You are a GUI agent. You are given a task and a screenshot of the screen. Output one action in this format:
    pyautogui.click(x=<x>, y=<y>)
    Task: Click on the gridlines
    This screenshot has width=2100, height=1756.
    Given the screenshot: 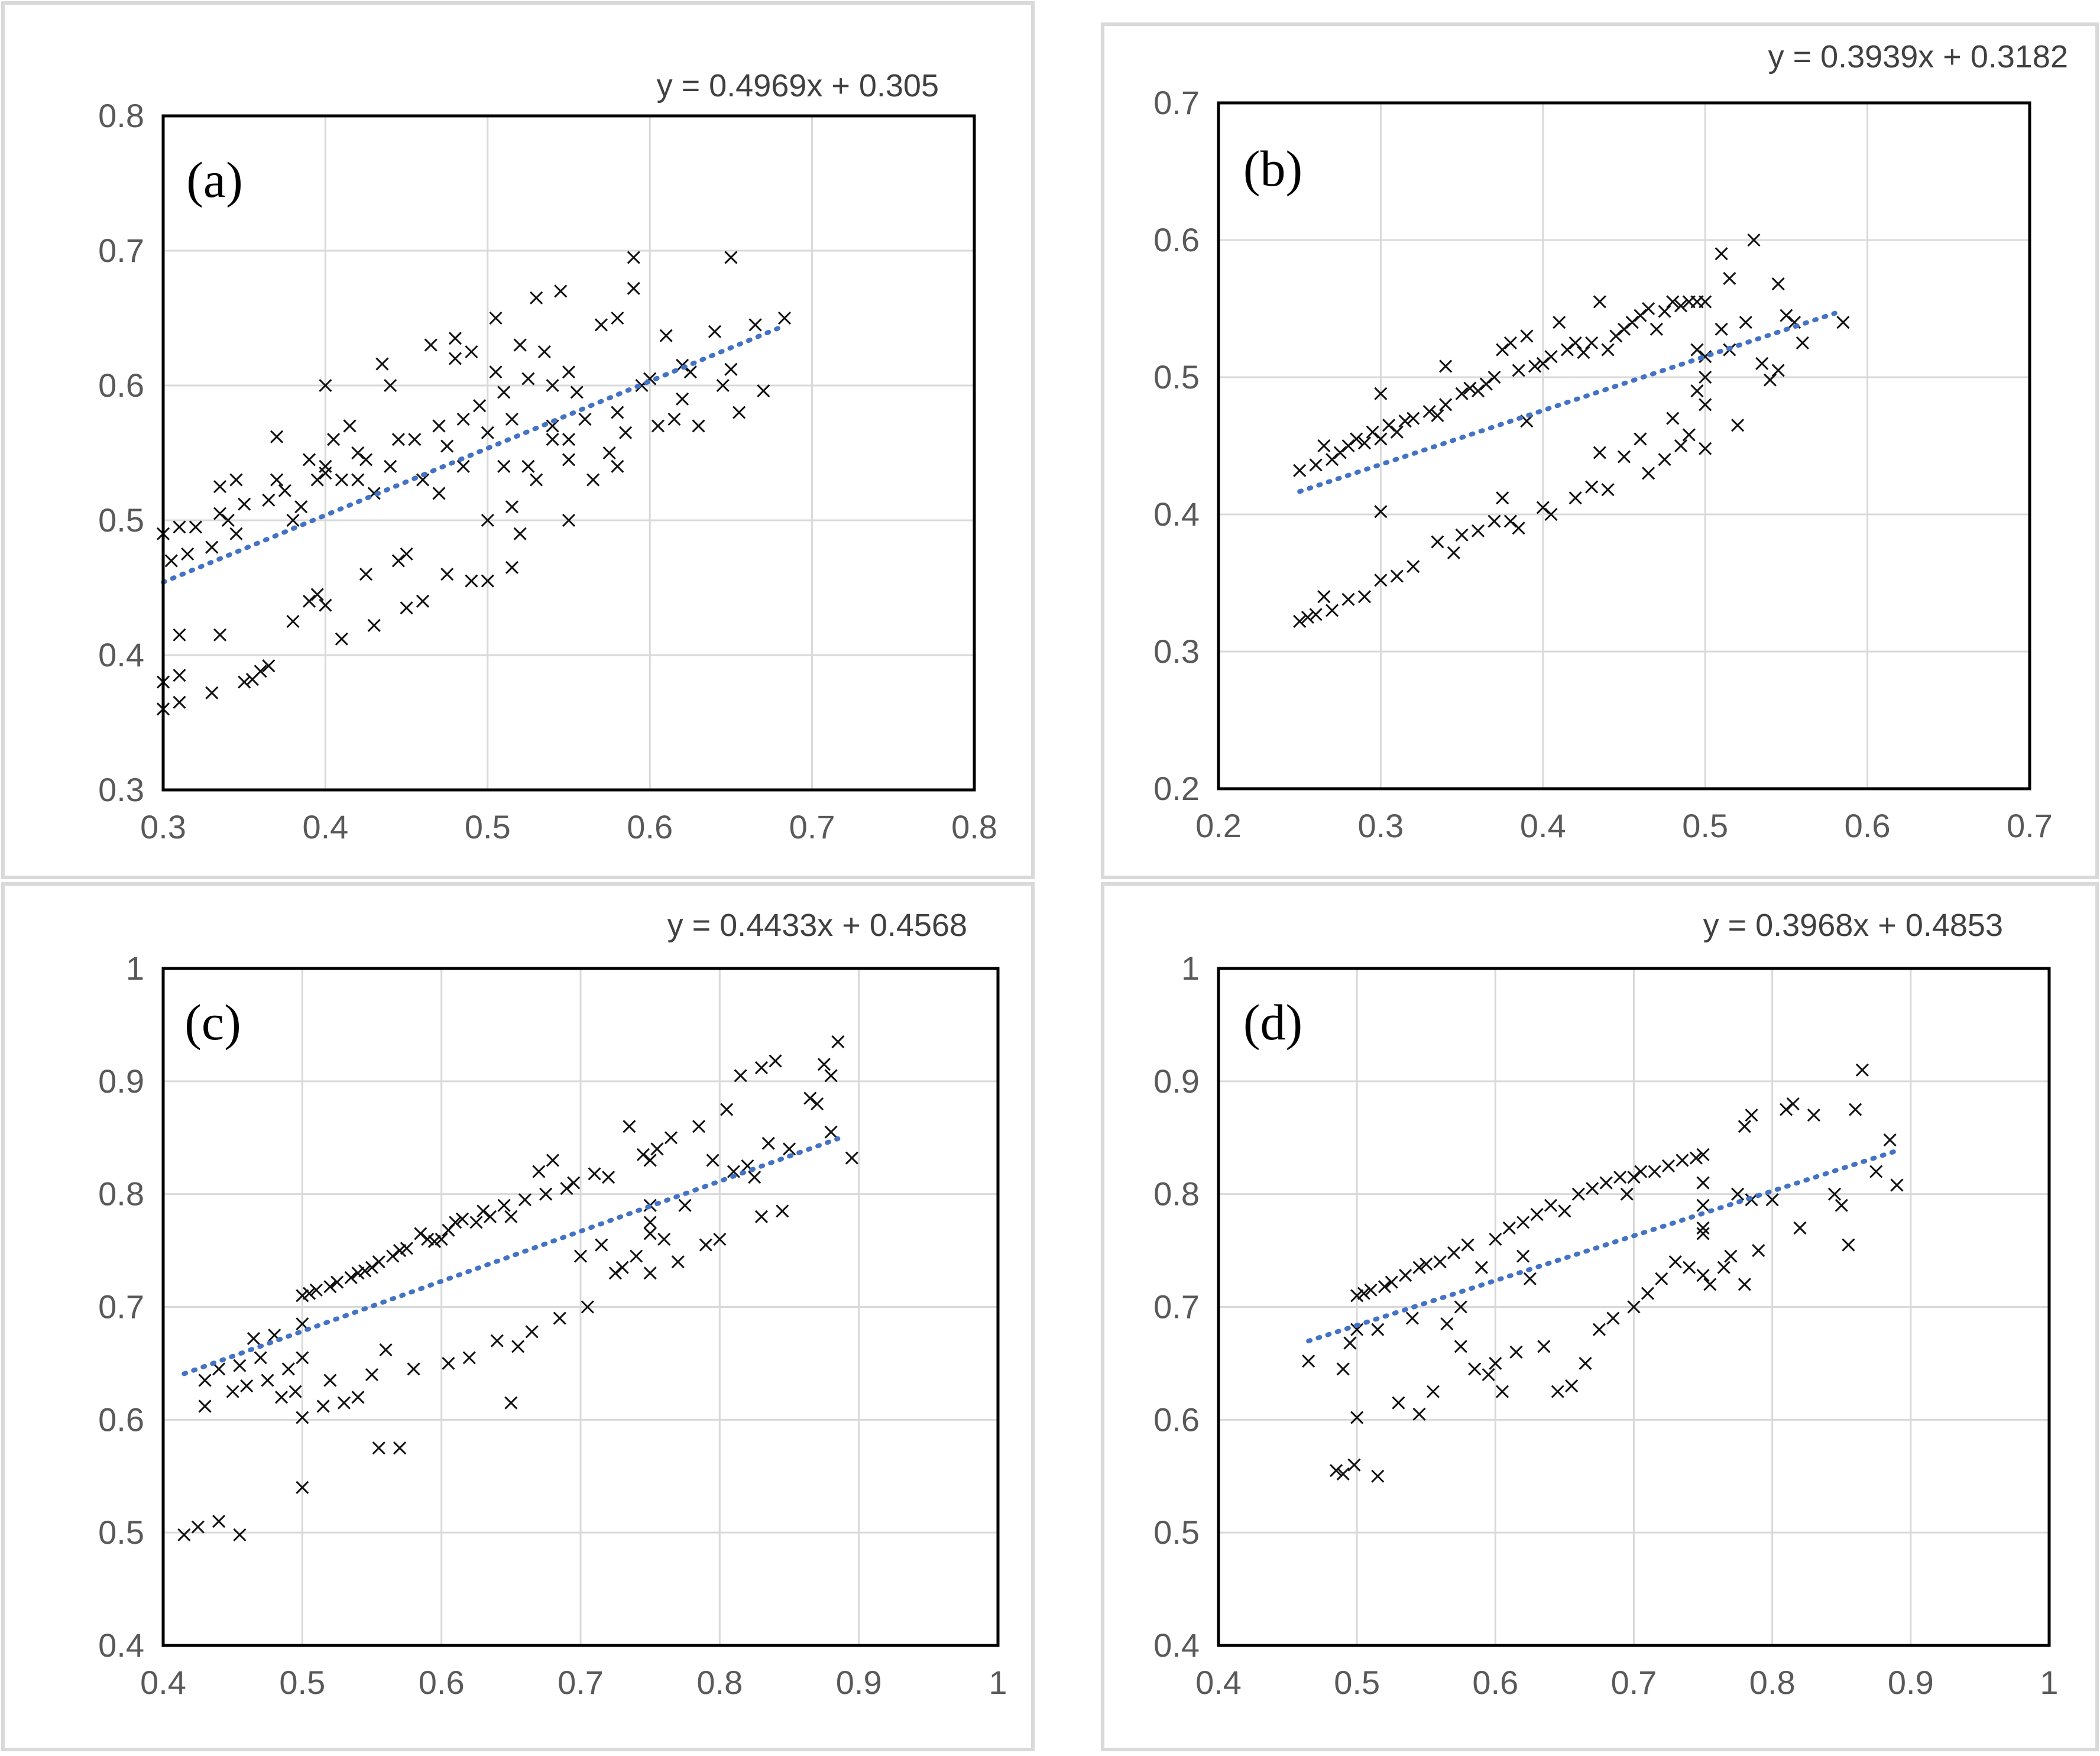 What is the action you would take?
    pyautogui.click(x=569, y=453)
    